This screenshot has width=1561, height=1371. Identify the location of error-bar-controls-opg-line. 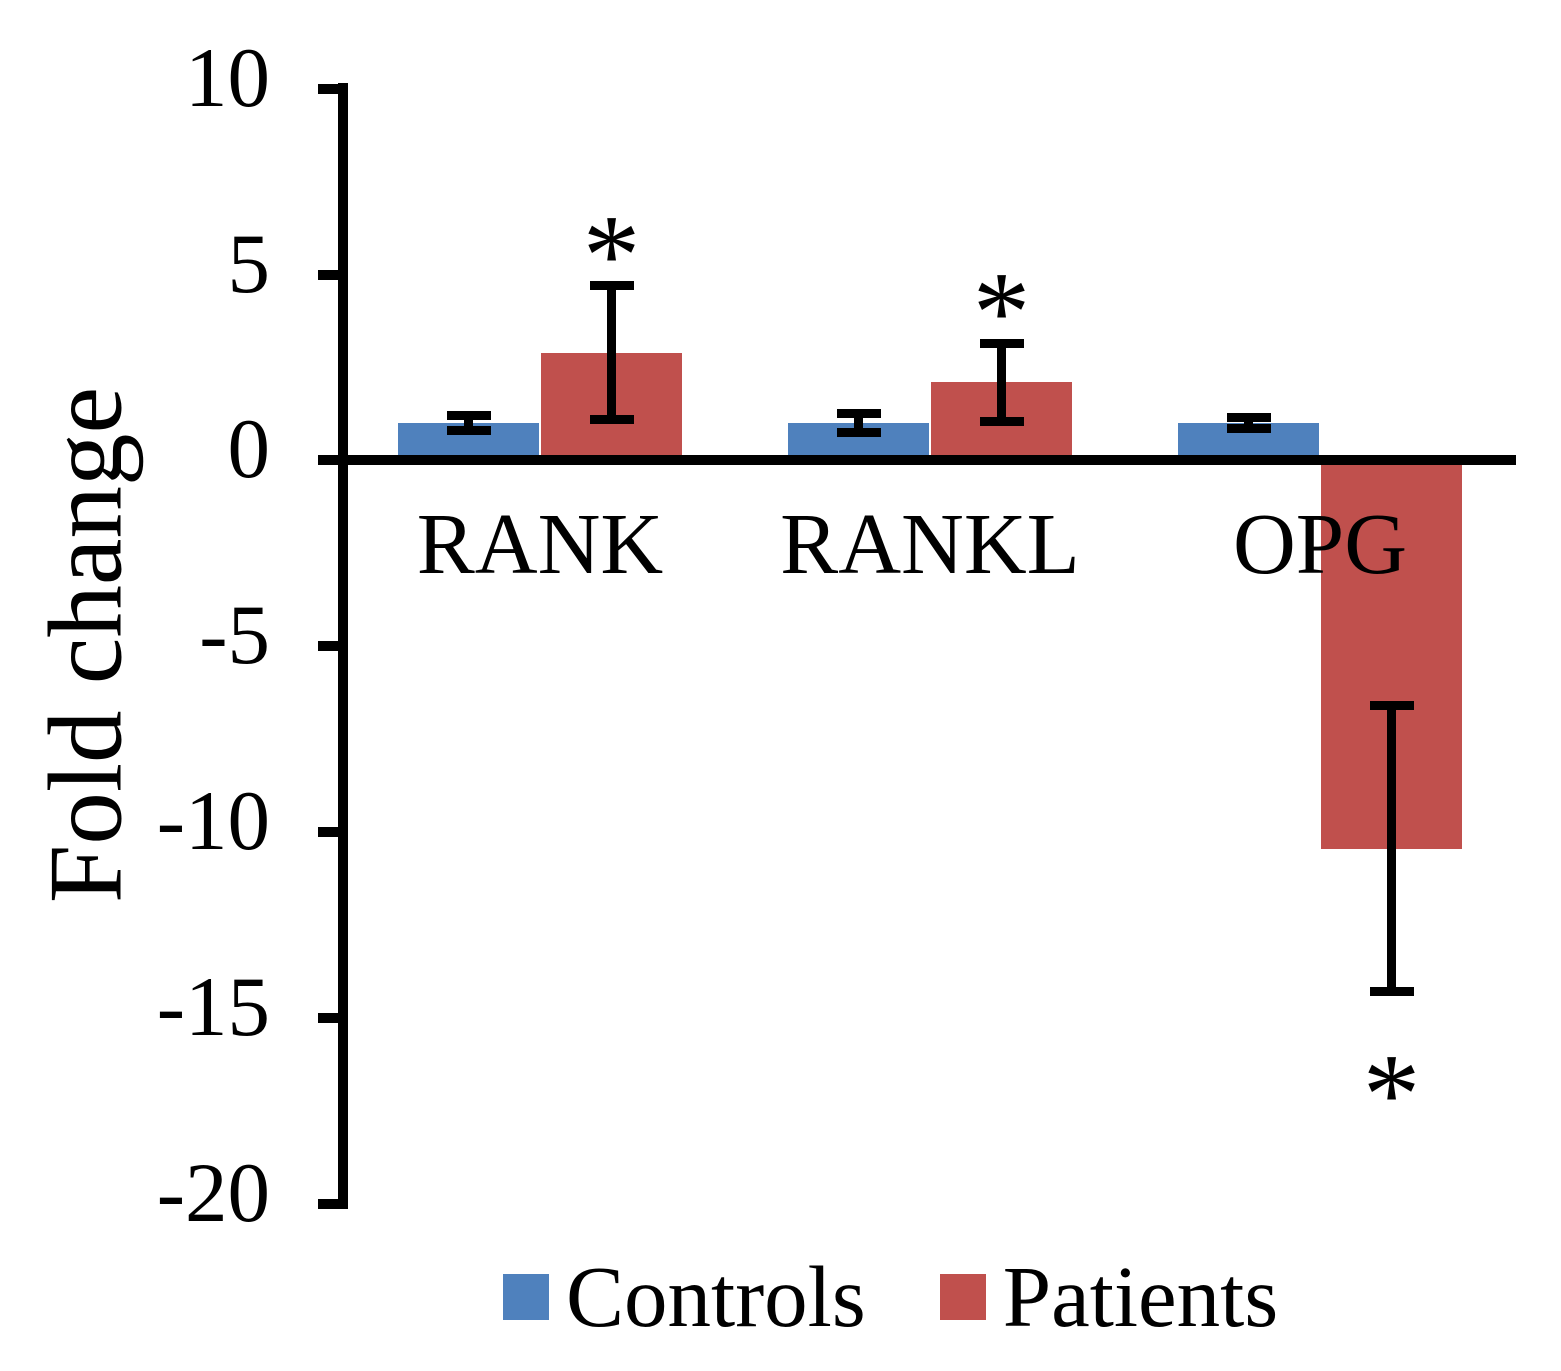
(1248, 423).